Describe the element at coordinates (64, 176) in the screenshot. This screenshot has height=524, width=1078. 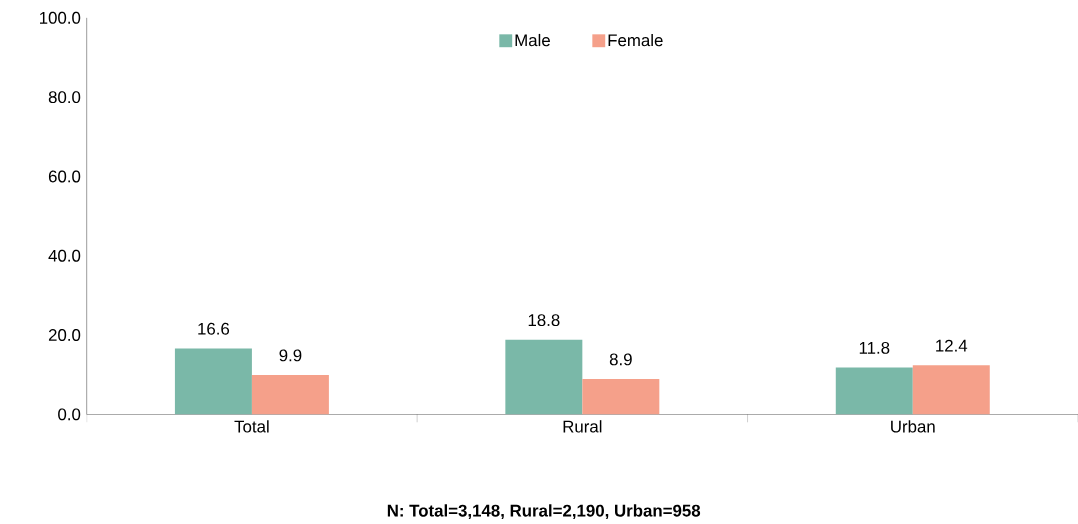
I see `y-tick-label: 60.0` at that location.